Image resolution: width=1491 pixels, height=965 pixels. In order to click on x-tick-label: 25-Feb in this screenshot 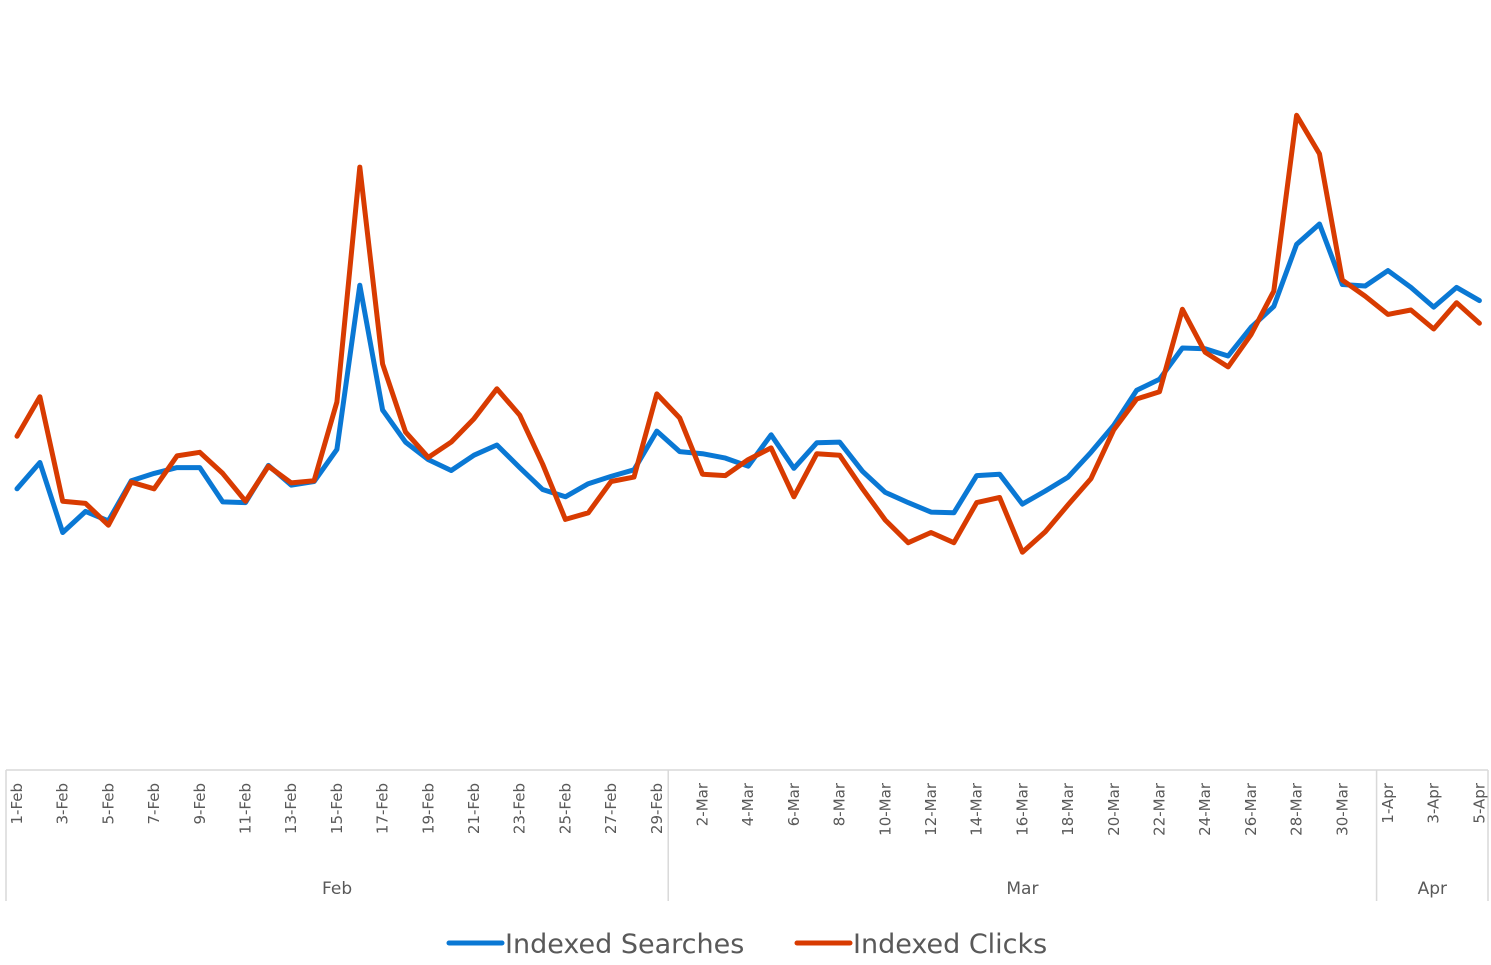, I will do `click(565, 808)`.